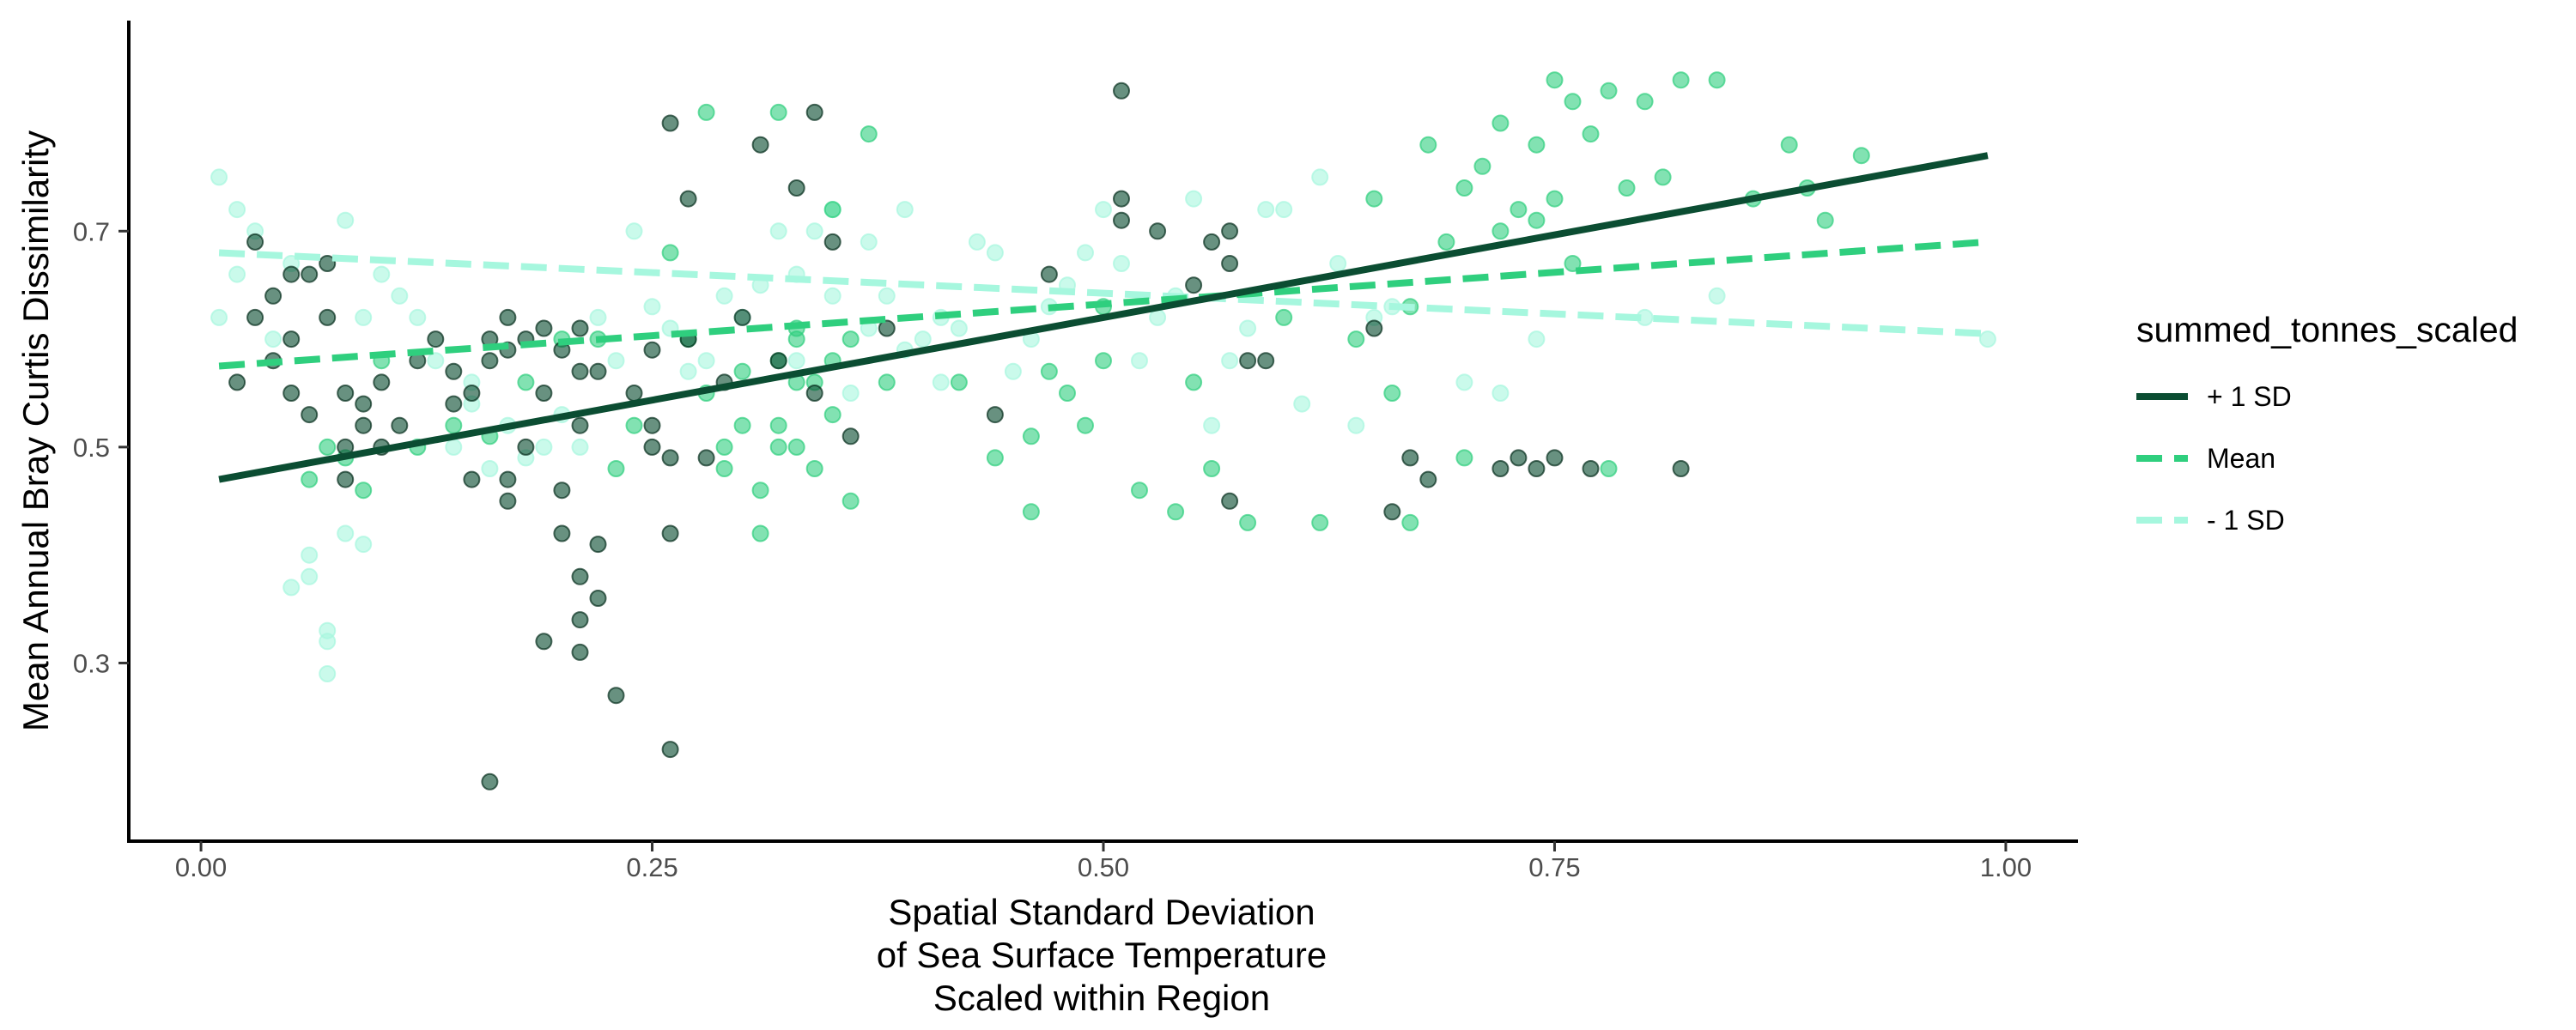 The height and width of the screenshot is (1030, 2576). Describe the element at coordinates (91, 231) in the screenshot. I see `y-tick-label: 0.7` at that location.